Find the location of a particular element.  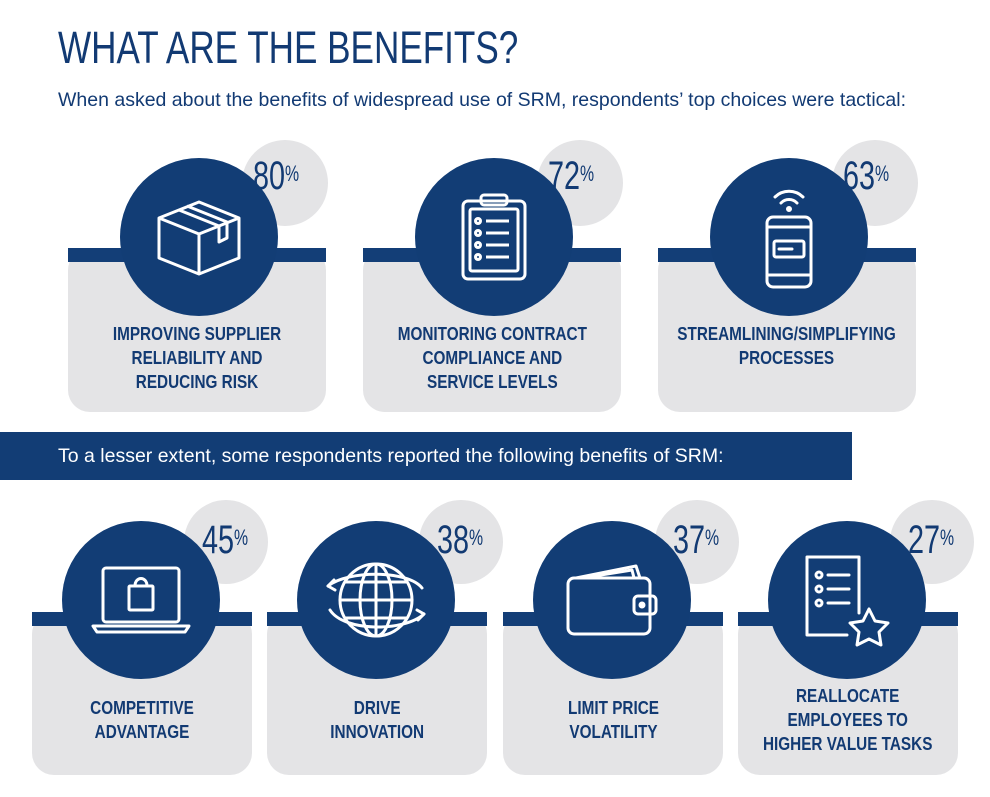

benefit-card-price-volatility: 37% LIMIT PRICE VOLATILITY is located at coordinates (621, 637).